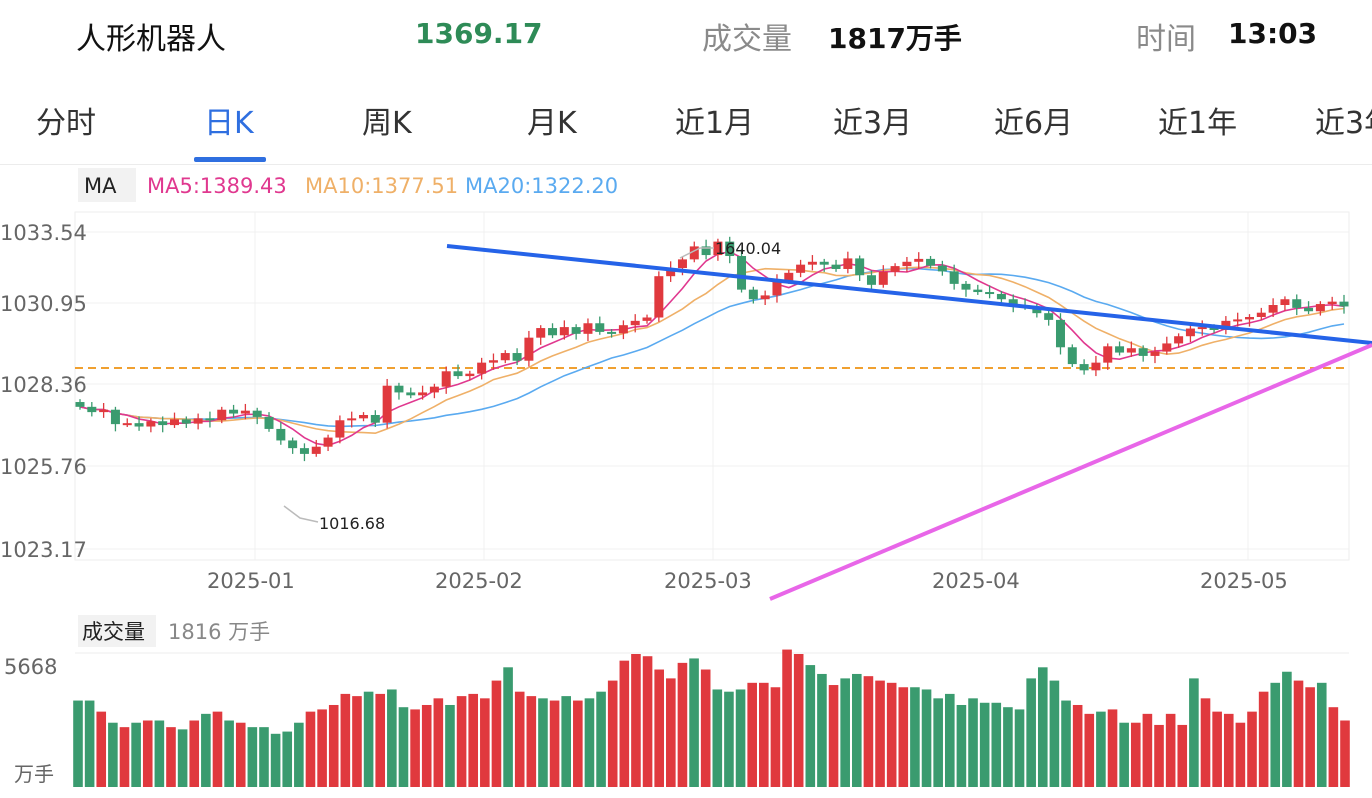 This screenshot has height=798, width=1372. Describe the element at coordinates (1343, 123) in the screenshot. I see `tab-3-years: 近3年` at that location.